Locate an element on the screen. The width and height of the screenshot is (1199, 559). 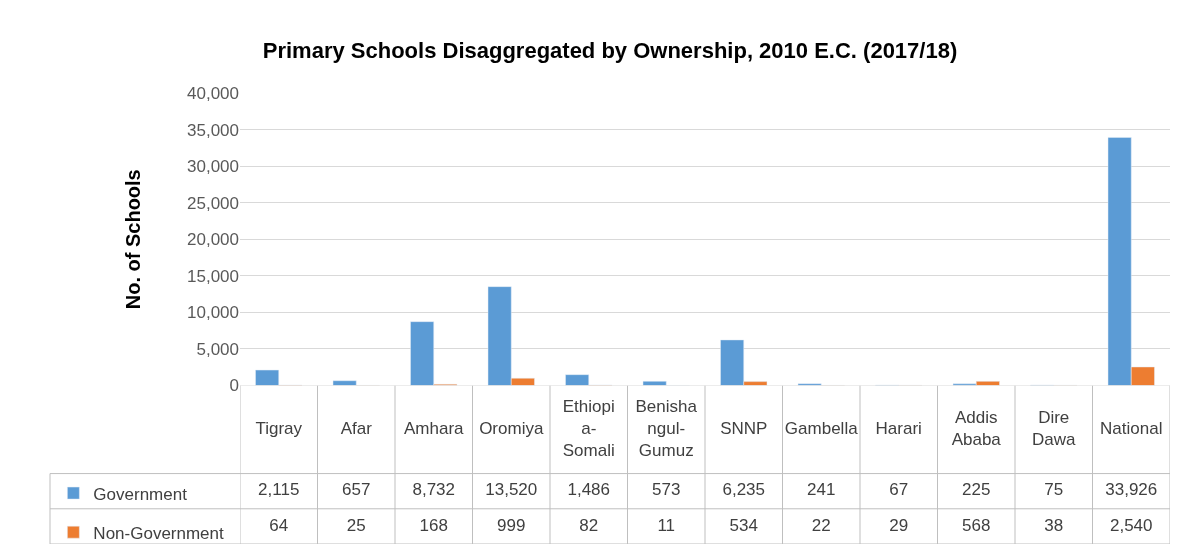
data-label: 1,486 is located at coordinates (589, 490).